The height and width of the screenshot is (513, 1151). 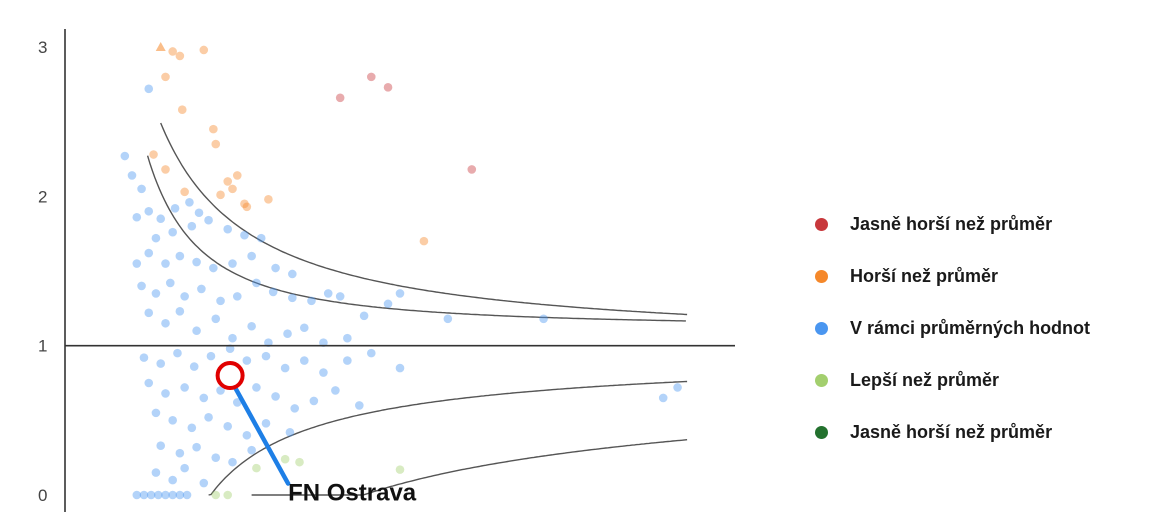 What do you see at coordinates (42, 47) in the screenshot?
I see `y-tick-label: 3` at bounding box center [42, 47].